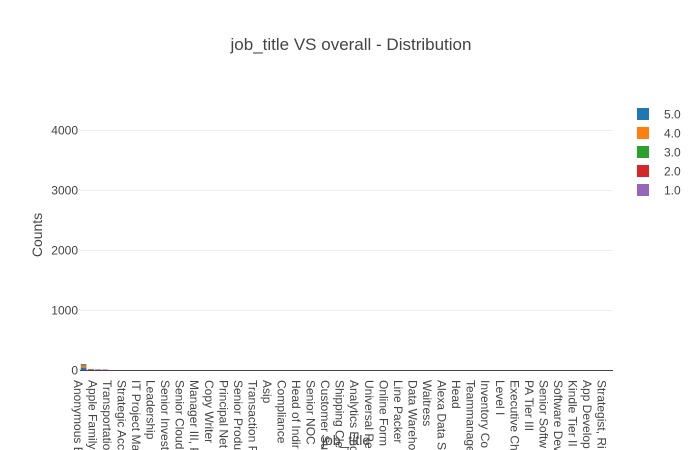 This screenshot has height=450, width=700. I want to click on y-tick-label: 3000, so click(64, 191).